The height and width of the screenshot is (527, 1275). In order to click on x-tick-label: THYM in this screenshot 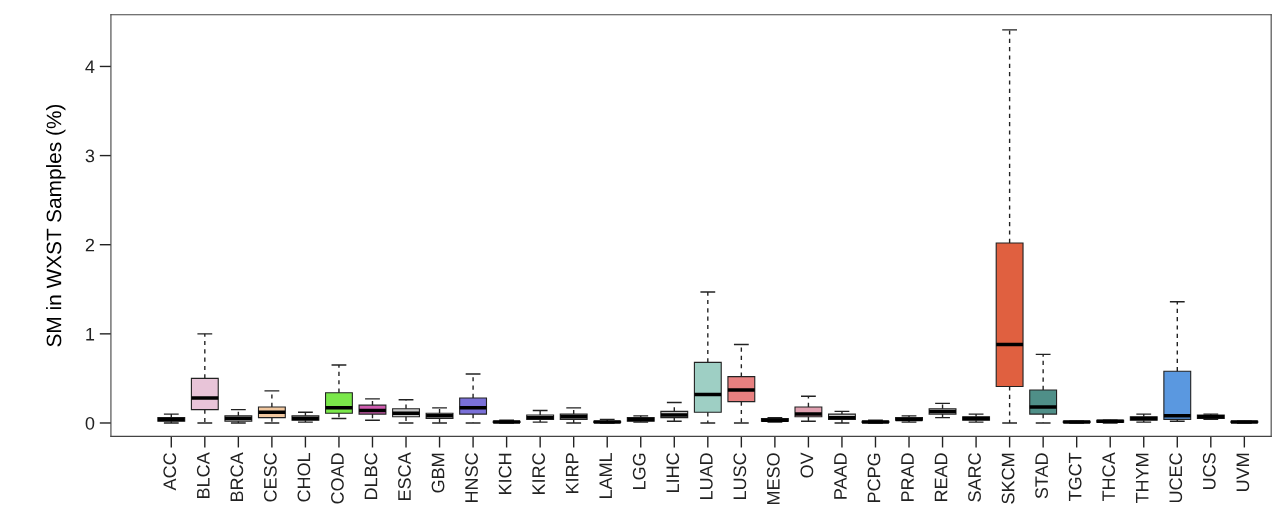, I will do `click(1142, 478)`.